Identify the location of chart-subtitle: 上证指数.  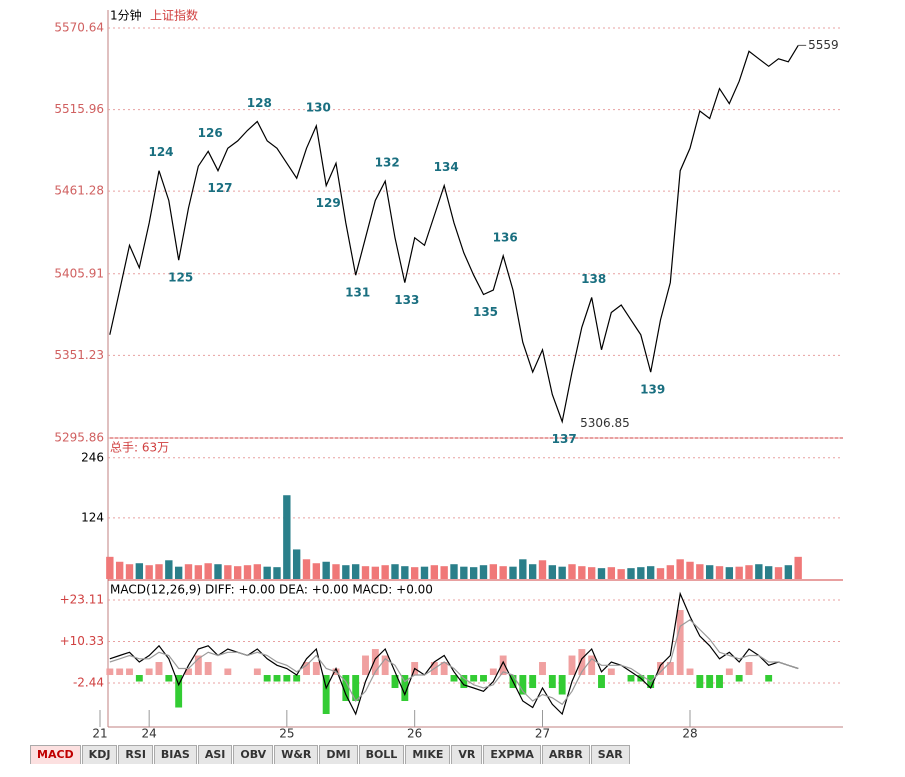
(174, 15).